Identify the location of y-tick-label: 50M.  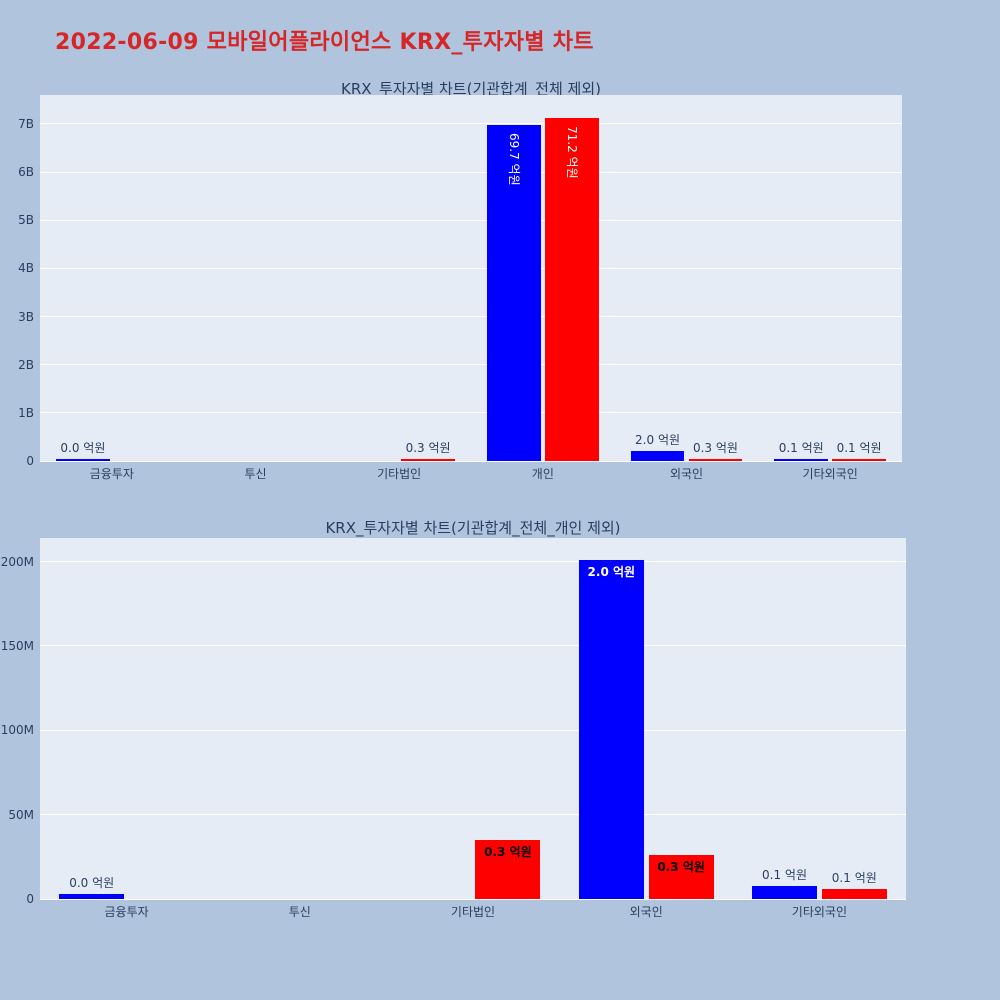
(21, 814).